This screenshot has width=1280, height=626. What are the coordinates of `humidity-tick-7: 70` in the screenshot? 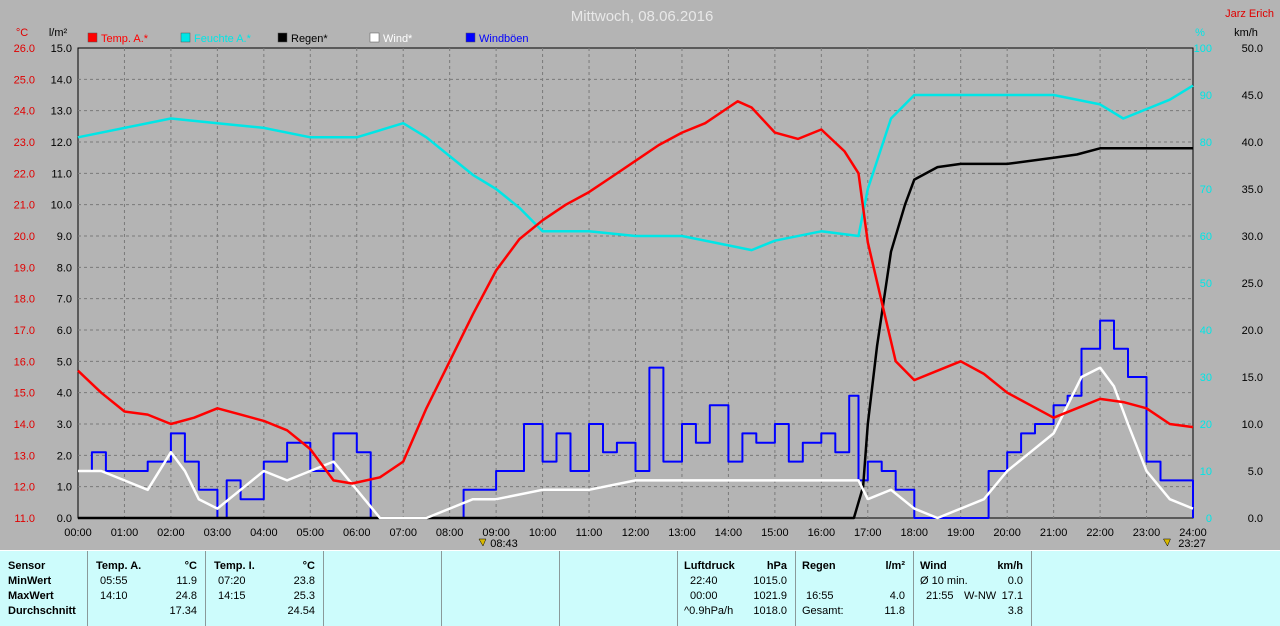 It's located at (1206, 190).